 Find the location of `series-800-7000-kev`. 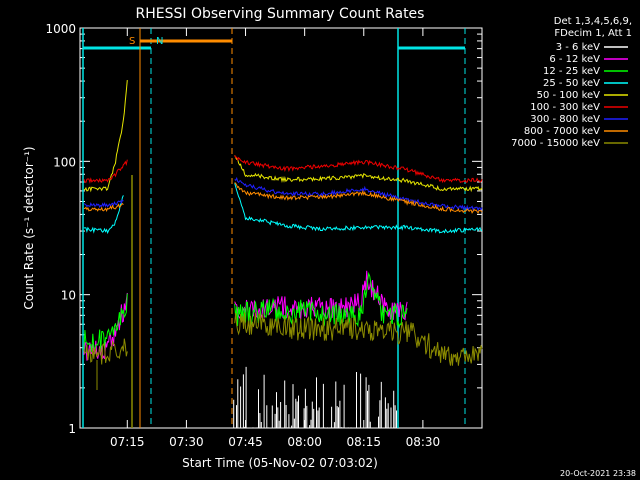

series-800-7000-kev is located at coordinates (283, 198).